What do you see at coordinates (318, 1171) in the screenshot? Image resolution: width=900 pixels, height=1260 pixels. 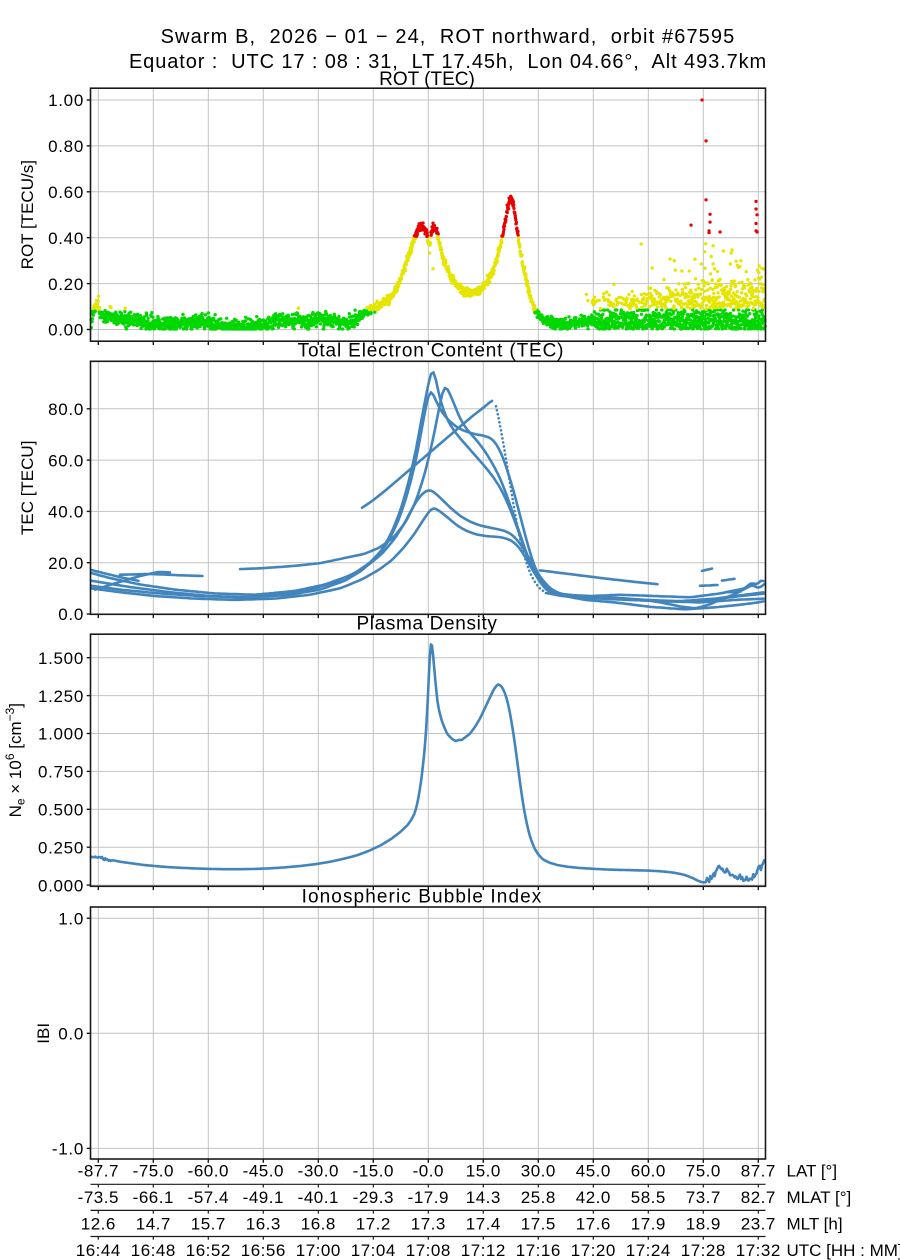 I see `svg-text: -30.0` at bounding box center [318, 1171].